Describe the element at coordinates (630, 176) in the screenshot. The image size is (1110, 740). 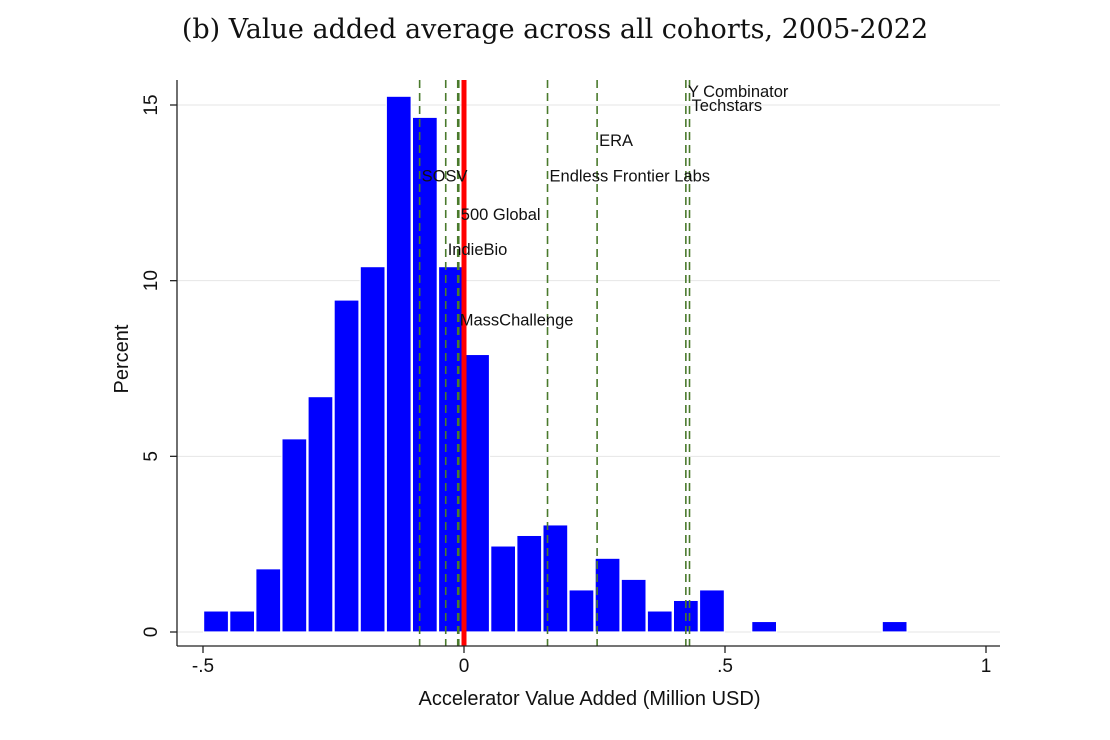
I see `reference-line-label: Endless Frontier Labs` at that location.